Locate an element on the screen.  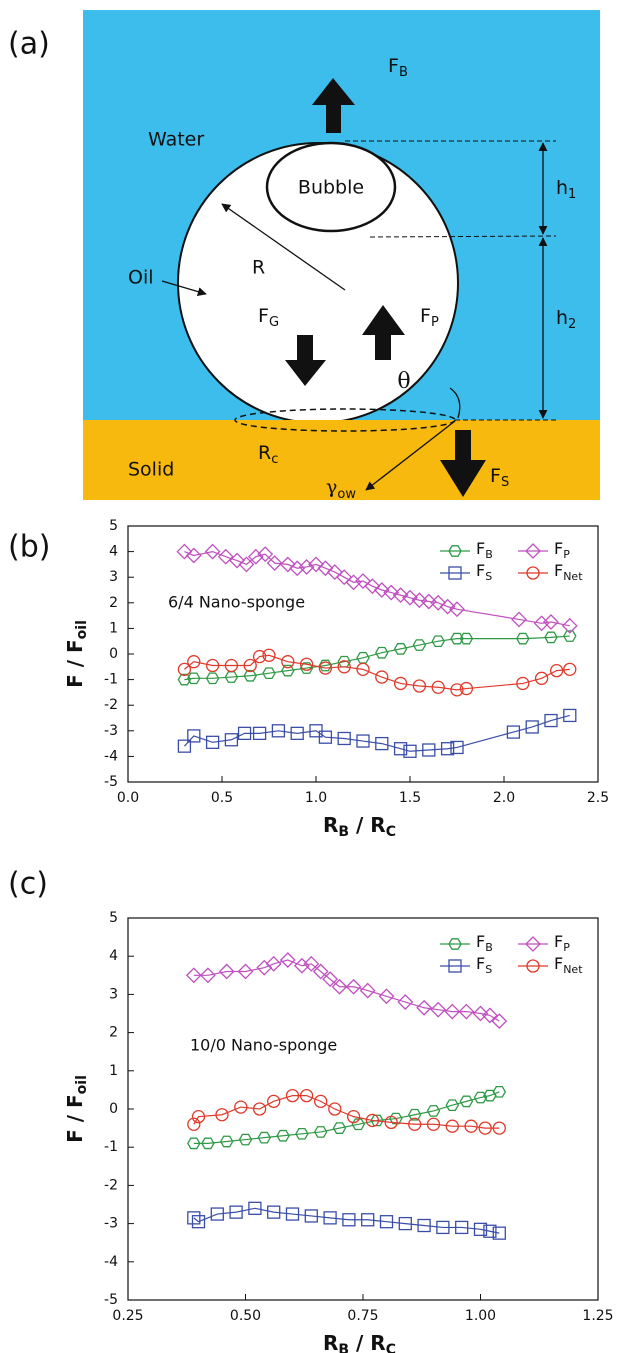
y-tick-label: -2 is located at coordinates (111, 1185).